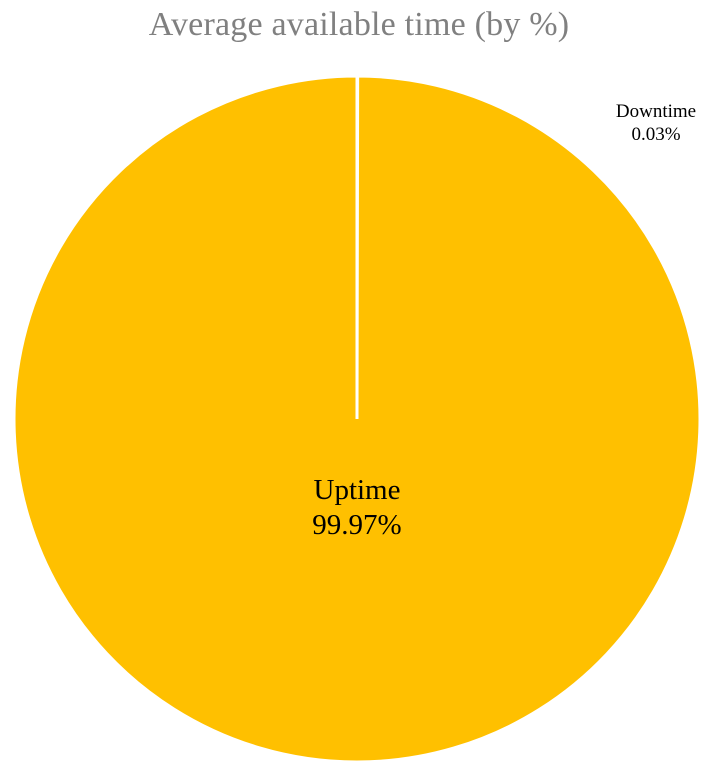  What do you see at coordinates (656, 123) in the screenshot?
I see `slice-label-downtime: Downtime 0.03%` at bounding box center [656, 123].